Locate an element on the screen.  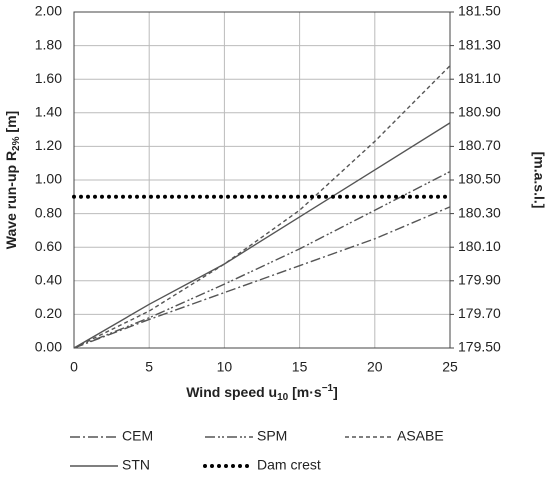
x-tick-label: 20 is located at coordinates (375, 367).